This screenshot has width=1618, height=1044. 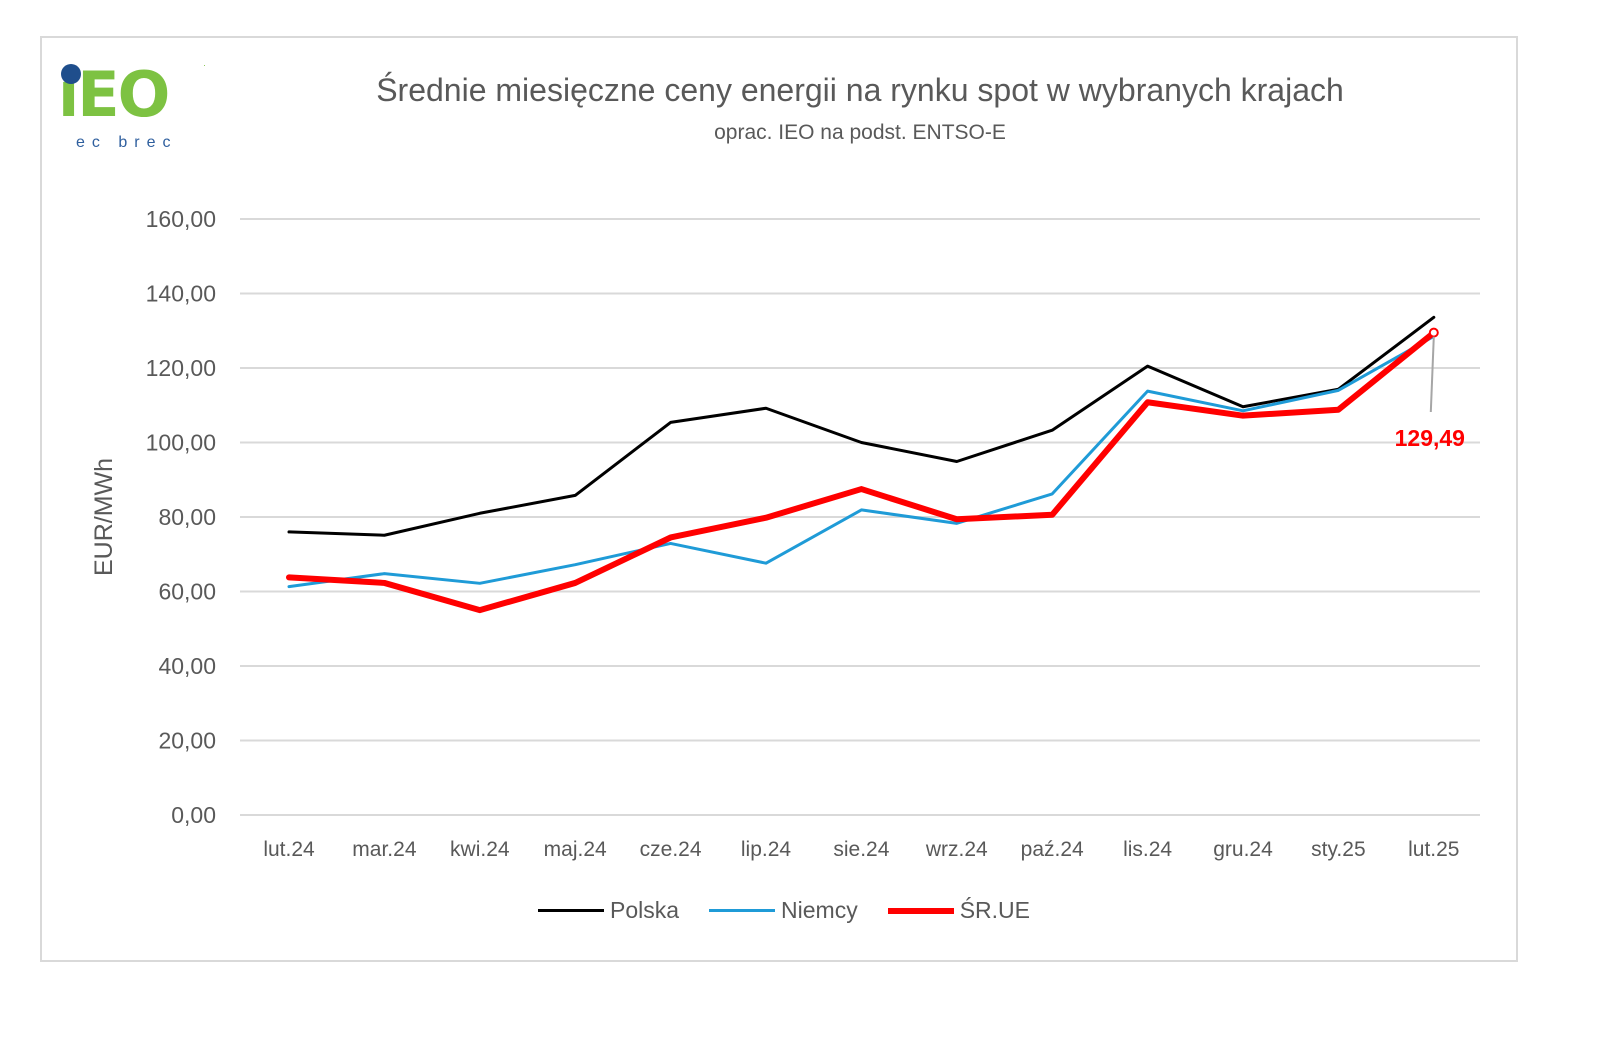 What do you see at coordinates (1338, 849) in the screenshot?
I see `x-tick-label: sty.25` at bounding box center [1338, 849].